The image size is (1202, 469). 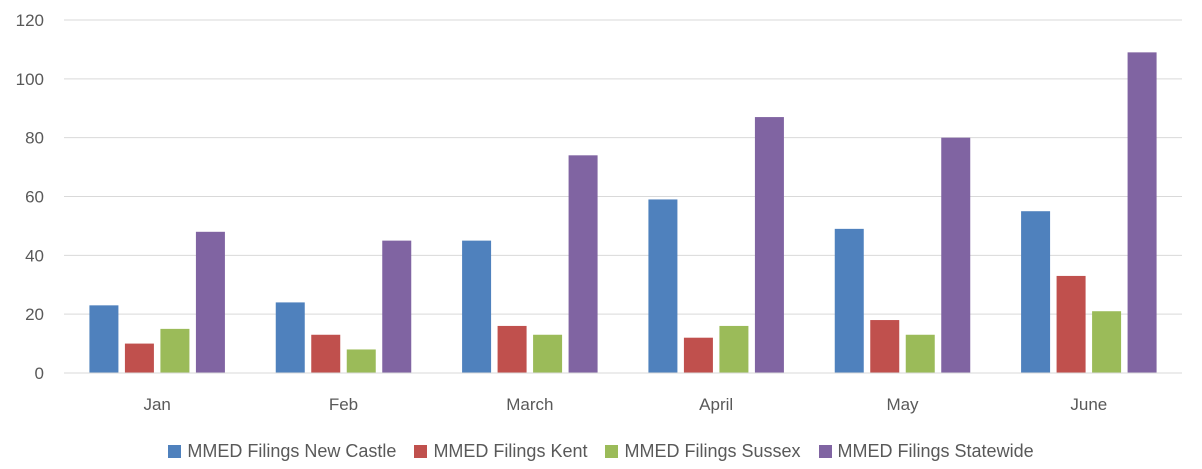 I want to click on y-tick-label: 40, so click(x=34, y=255).